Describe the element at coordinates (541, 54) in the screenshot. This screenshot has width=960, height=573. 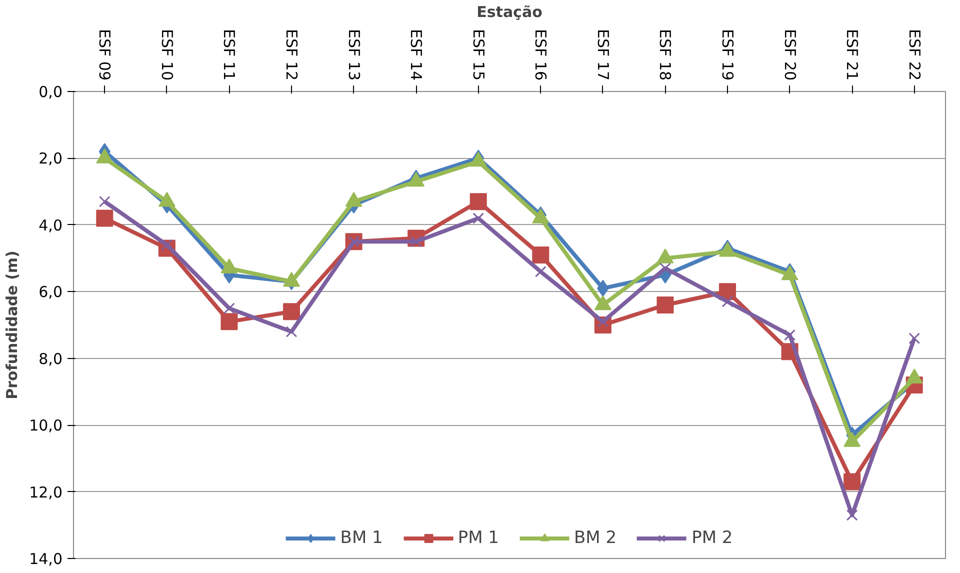
I see `x-tick-label: ESF 16` at that location.